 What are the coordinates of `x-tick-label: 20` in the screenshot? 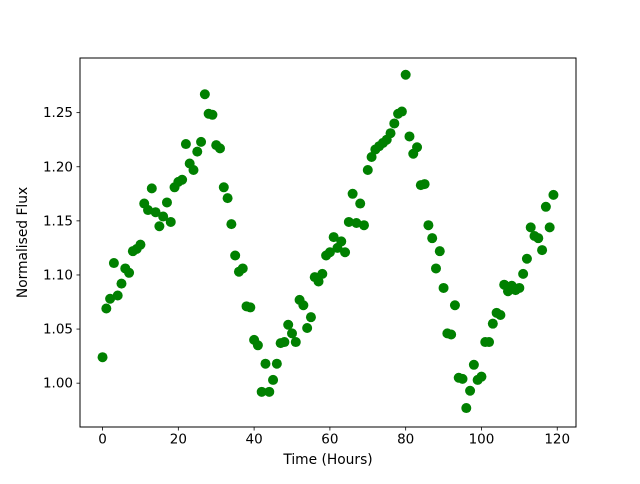 It's located at (178, 440).